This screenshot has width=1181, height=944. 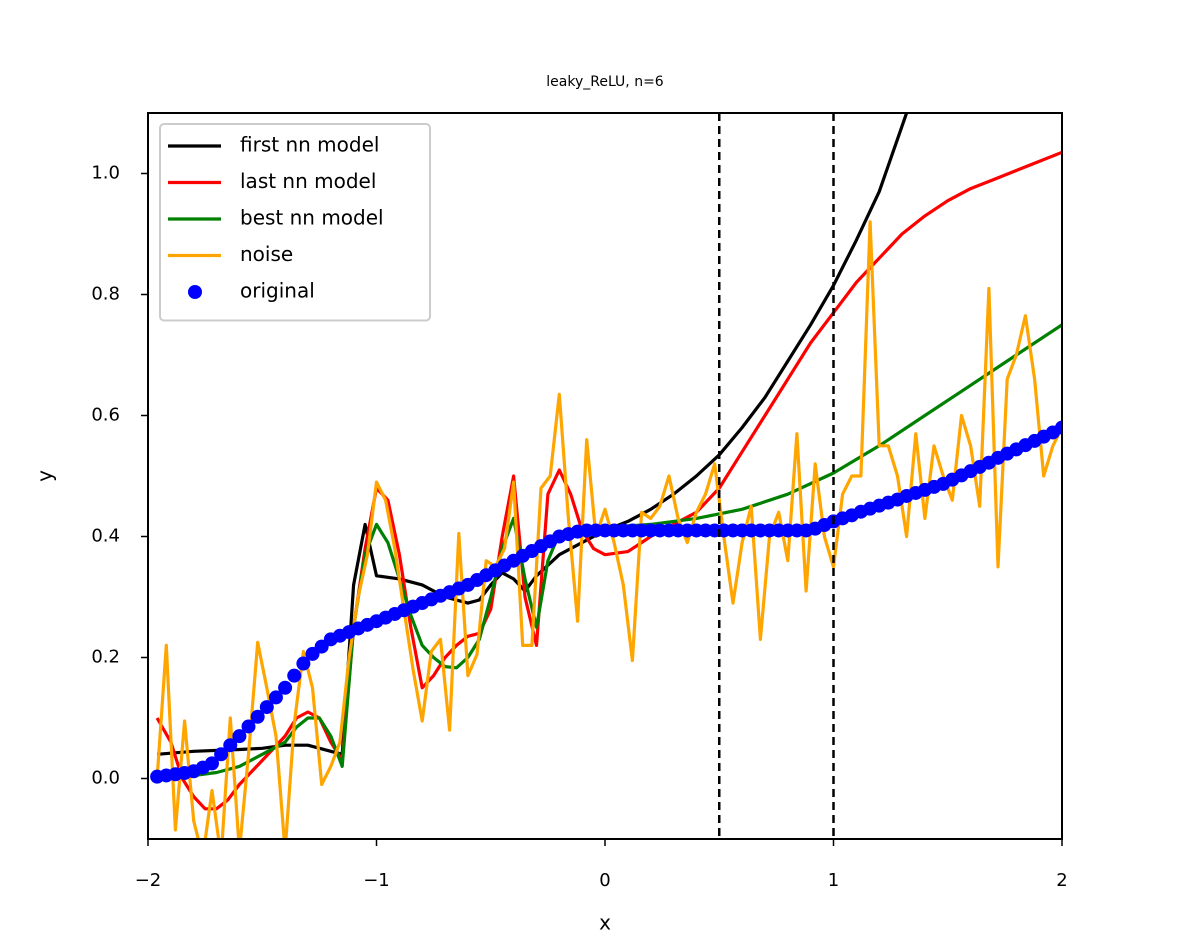 I want to click on x-tick-label: 1, so click(x=833, y=880).